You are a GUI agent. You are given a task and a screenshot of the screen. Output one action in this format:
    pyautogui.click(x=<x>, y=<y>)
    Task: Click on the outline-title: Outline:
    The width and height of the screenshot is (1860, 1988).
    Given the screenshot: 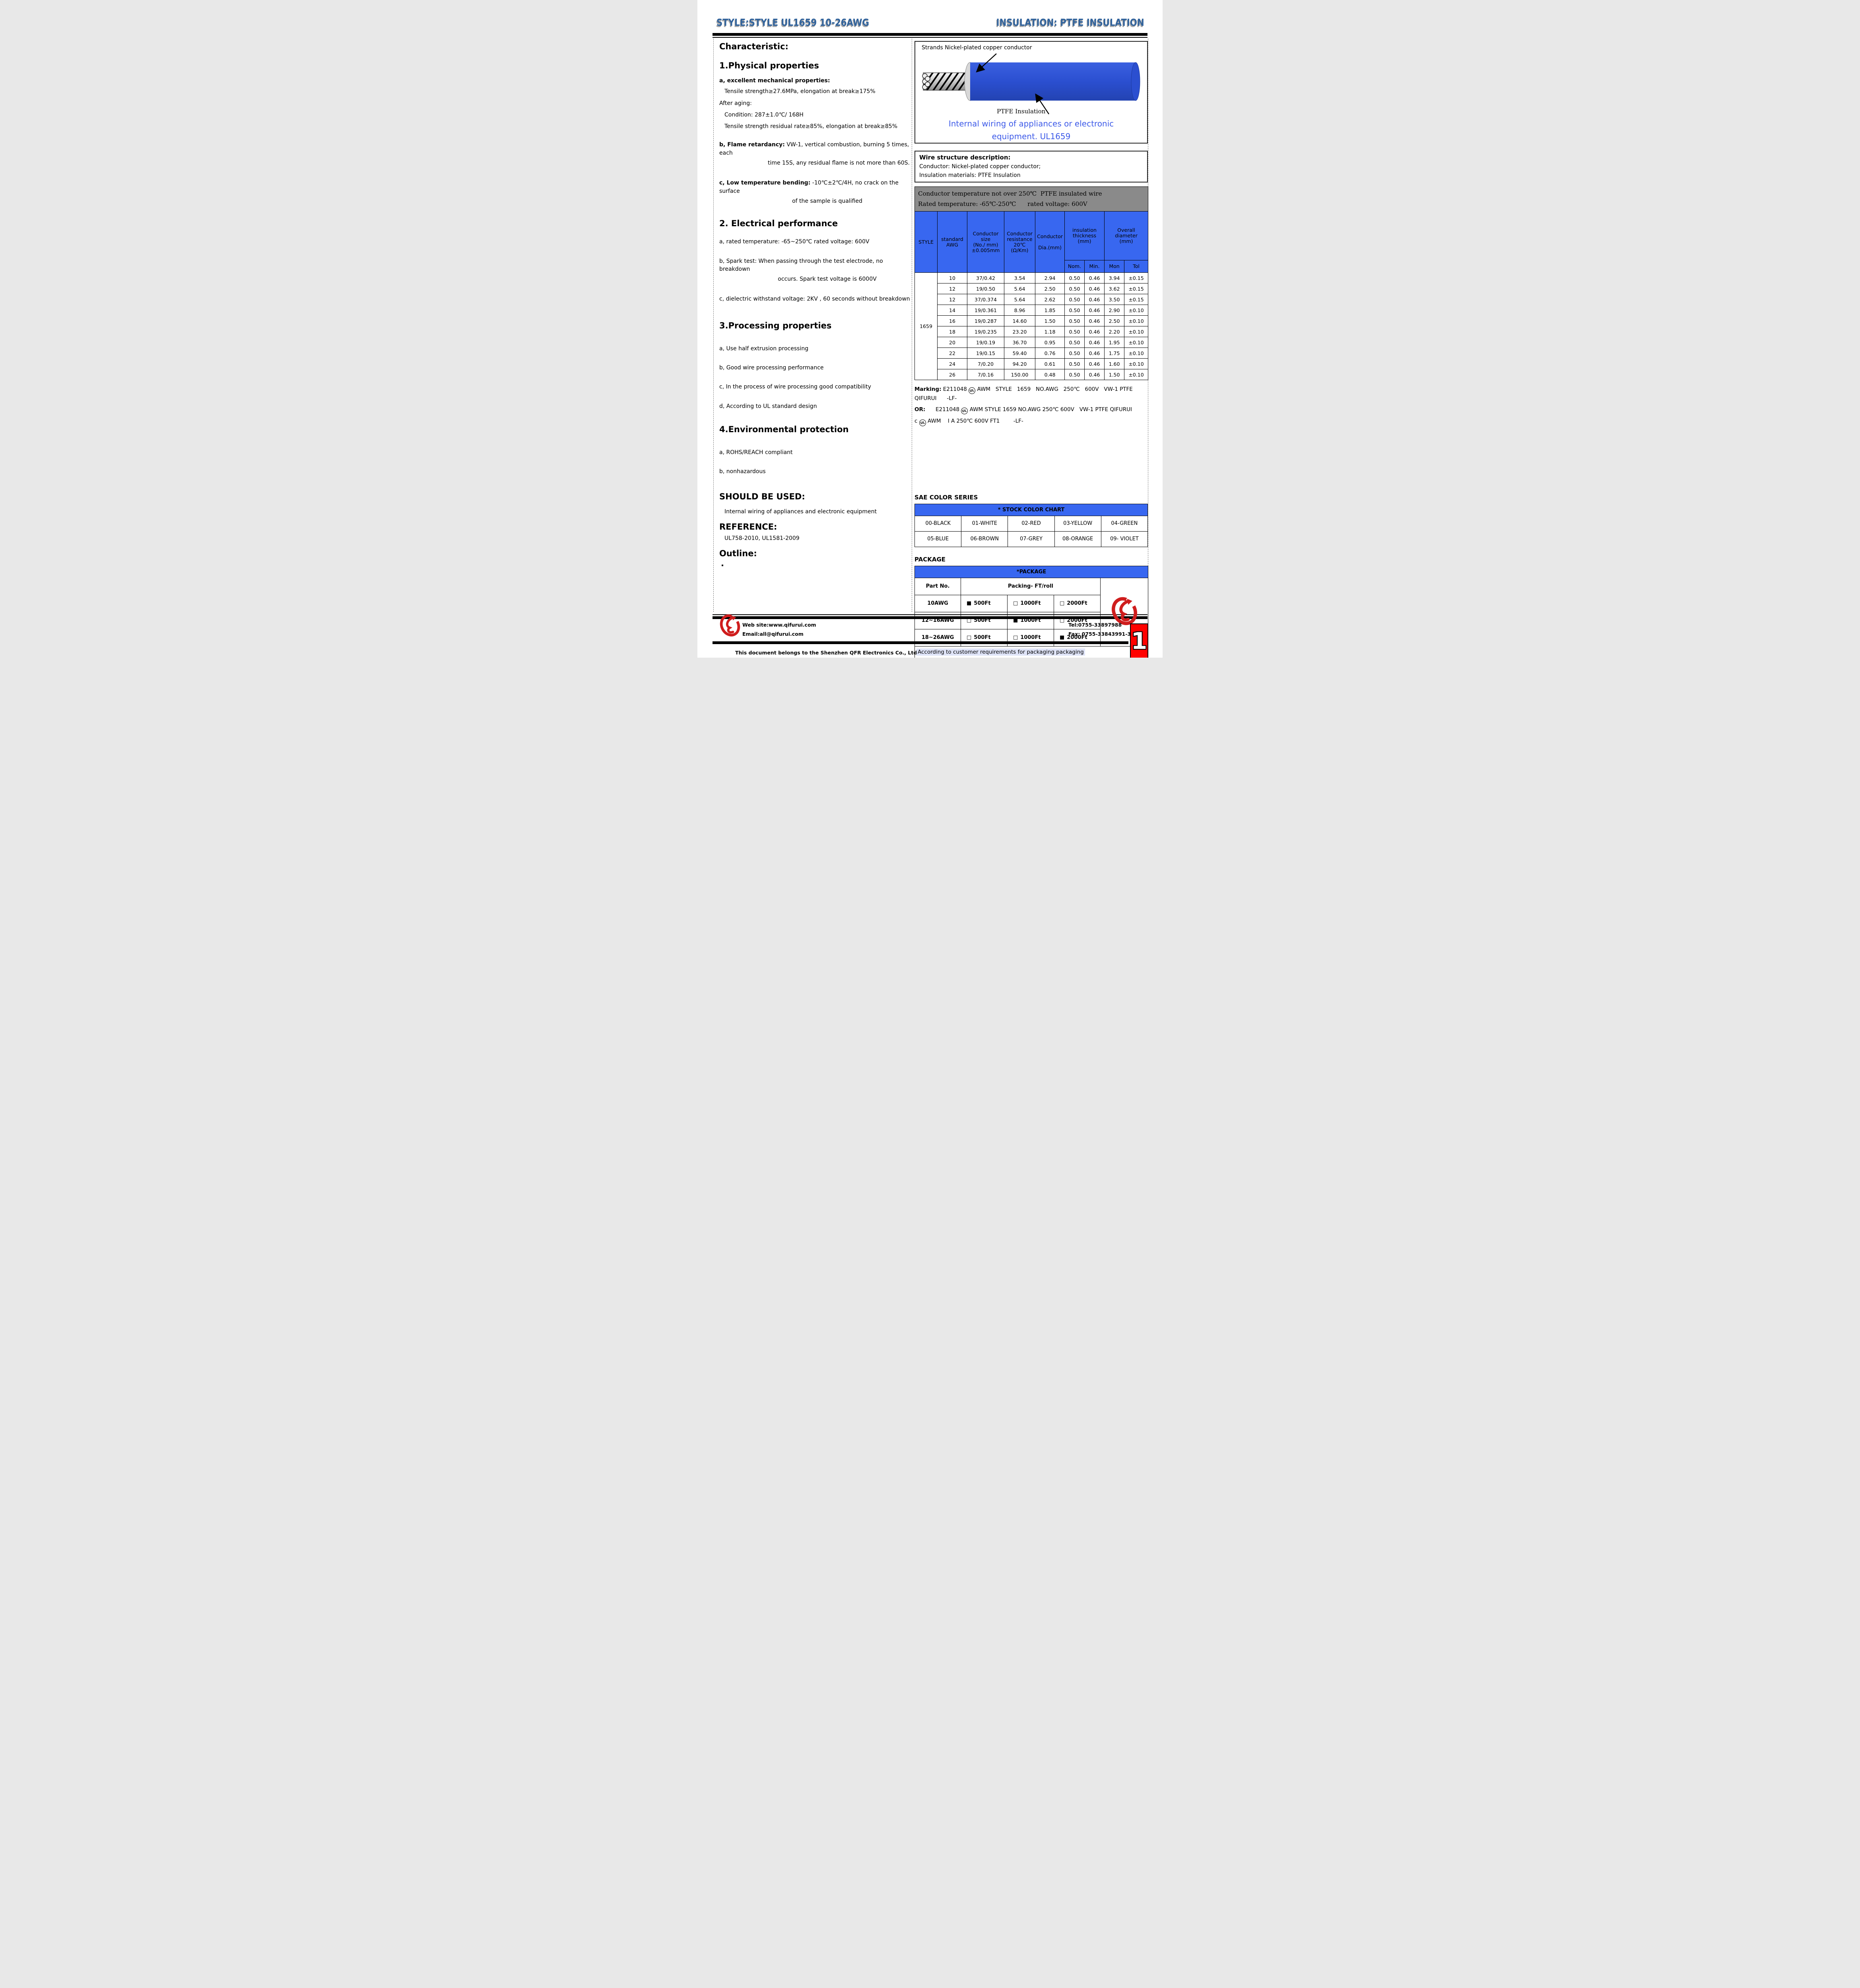 What is the action you would take?
    pyautogui.click(x=738, y=554)
    